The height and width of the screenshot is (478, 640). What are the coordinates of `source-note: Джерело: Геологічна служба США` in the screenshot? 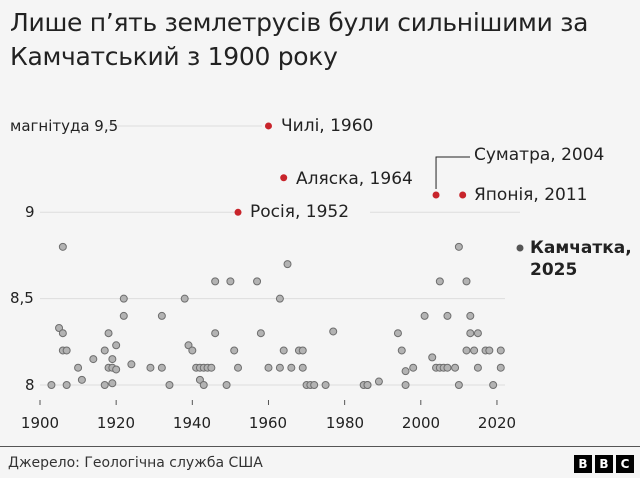 It's located at (135, 463).